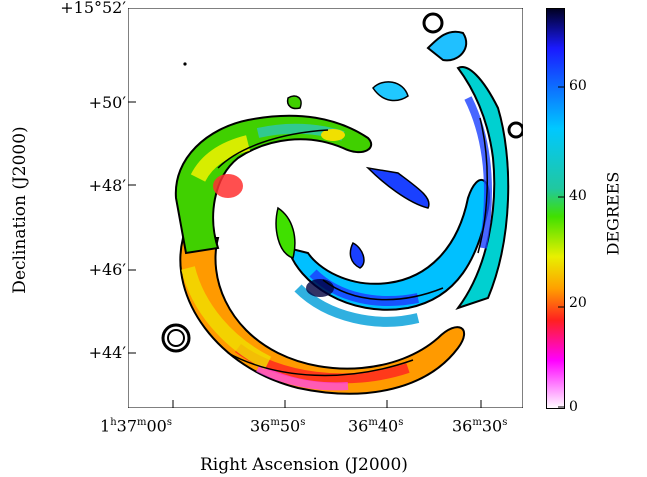 The image size is (647, 477). What do you see at coordinates (278, 426) in the screenshot?
I see `x-tick-label: 36m50s` at bounding box center [278, 426].